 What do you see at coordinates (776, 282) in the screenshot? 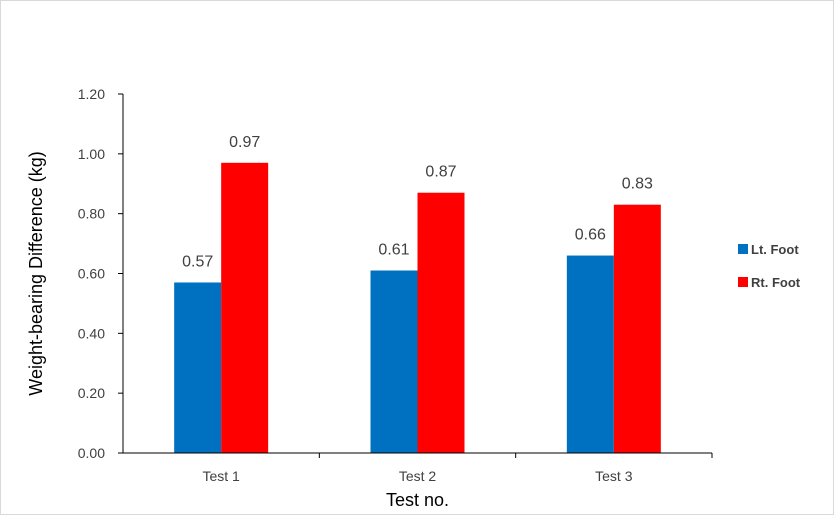
I see `legend-label: Rt. Foot` at bounding box center [776, 282].